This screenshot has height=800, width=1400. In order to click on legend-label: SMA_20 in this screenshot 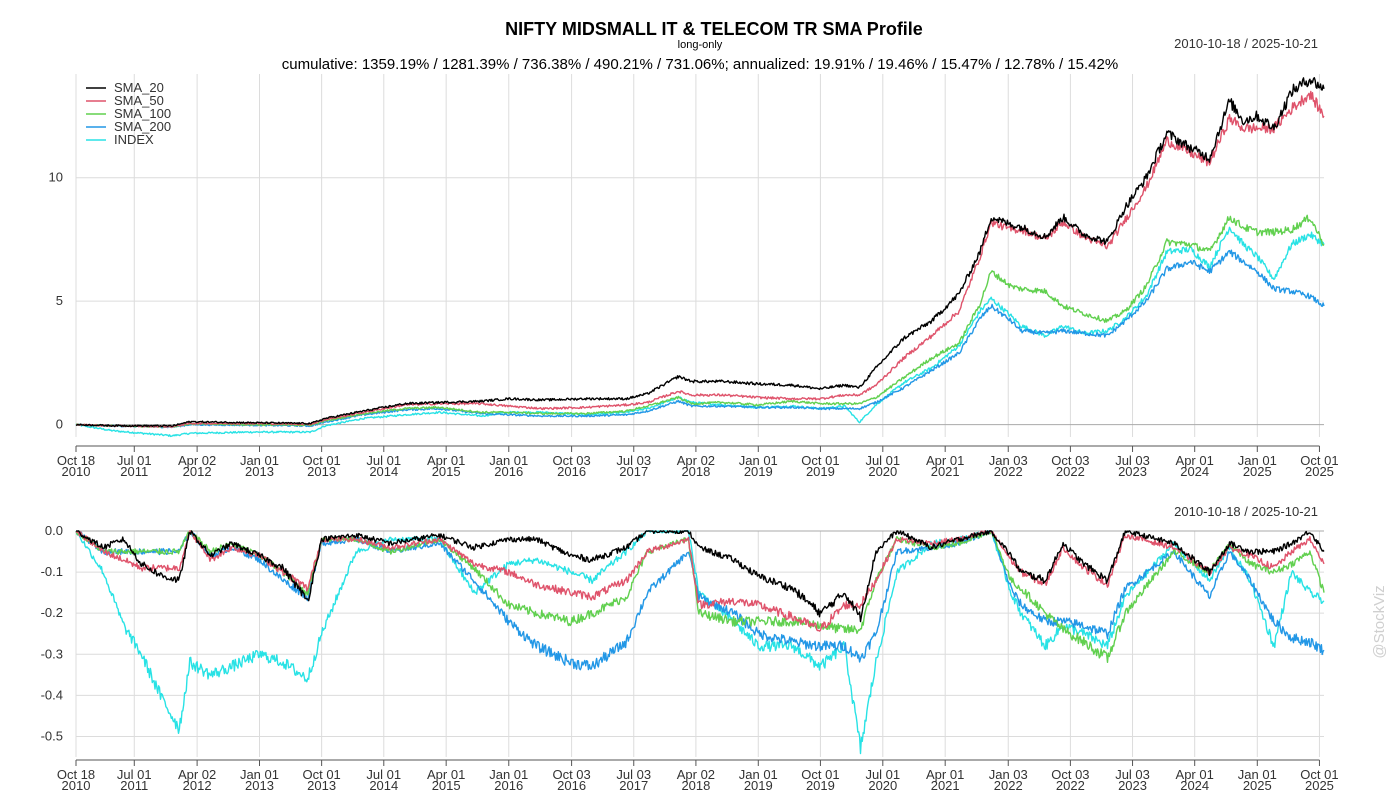, I will do `click(139, 87)`.